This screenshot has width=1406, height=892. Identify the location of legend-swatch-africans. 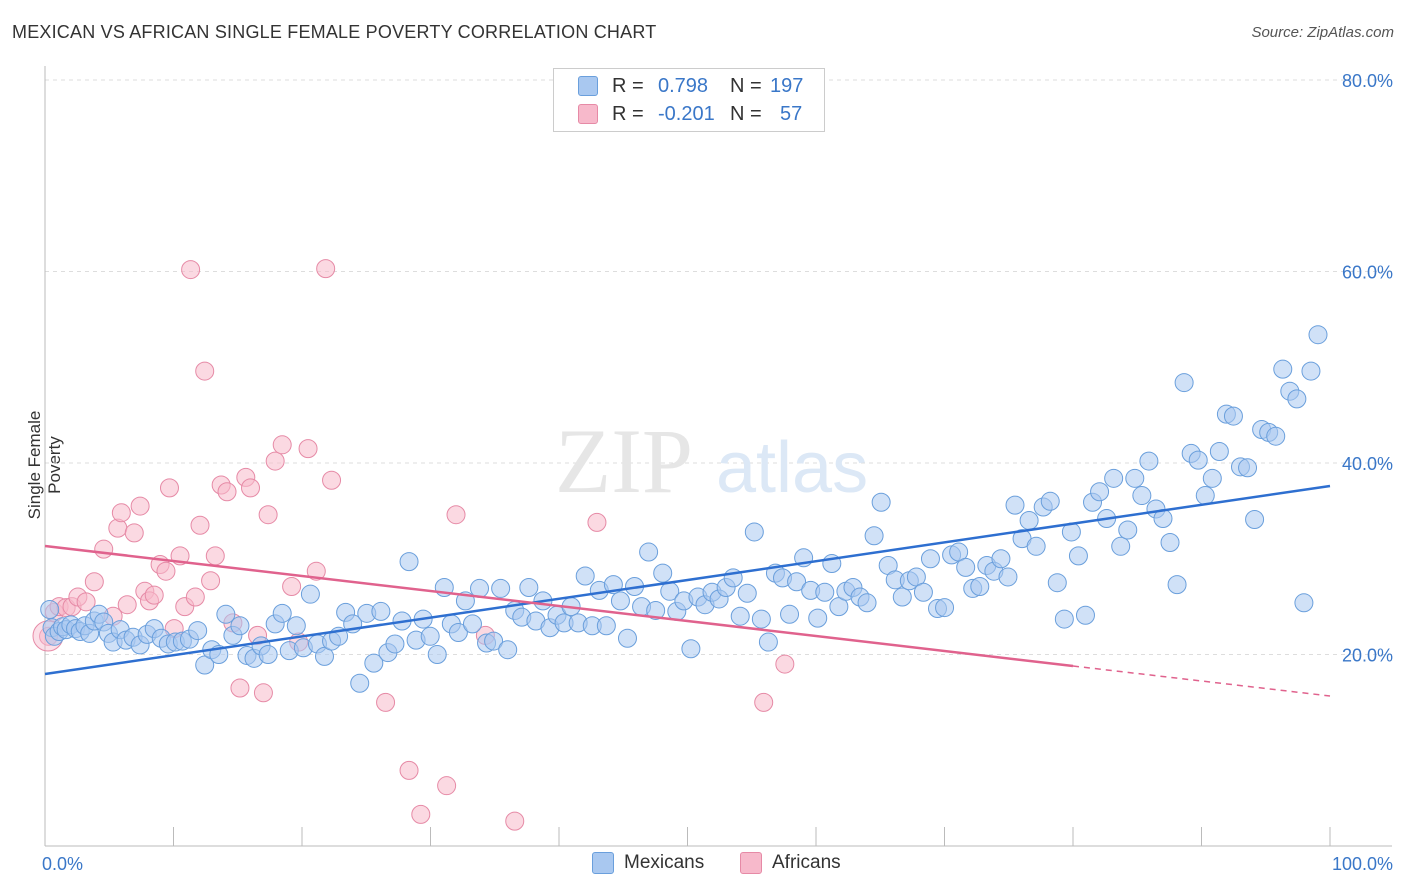
(588, 114).